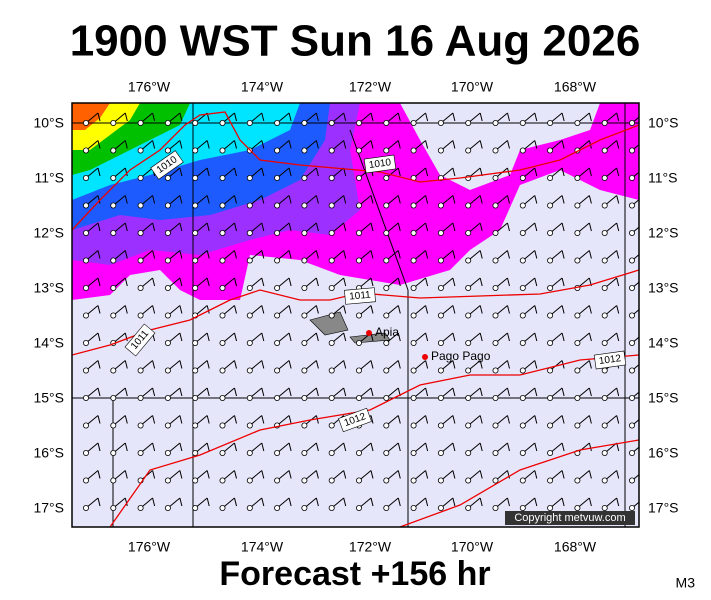  I want to click on lat-label: 13°S, so click(48, 288).